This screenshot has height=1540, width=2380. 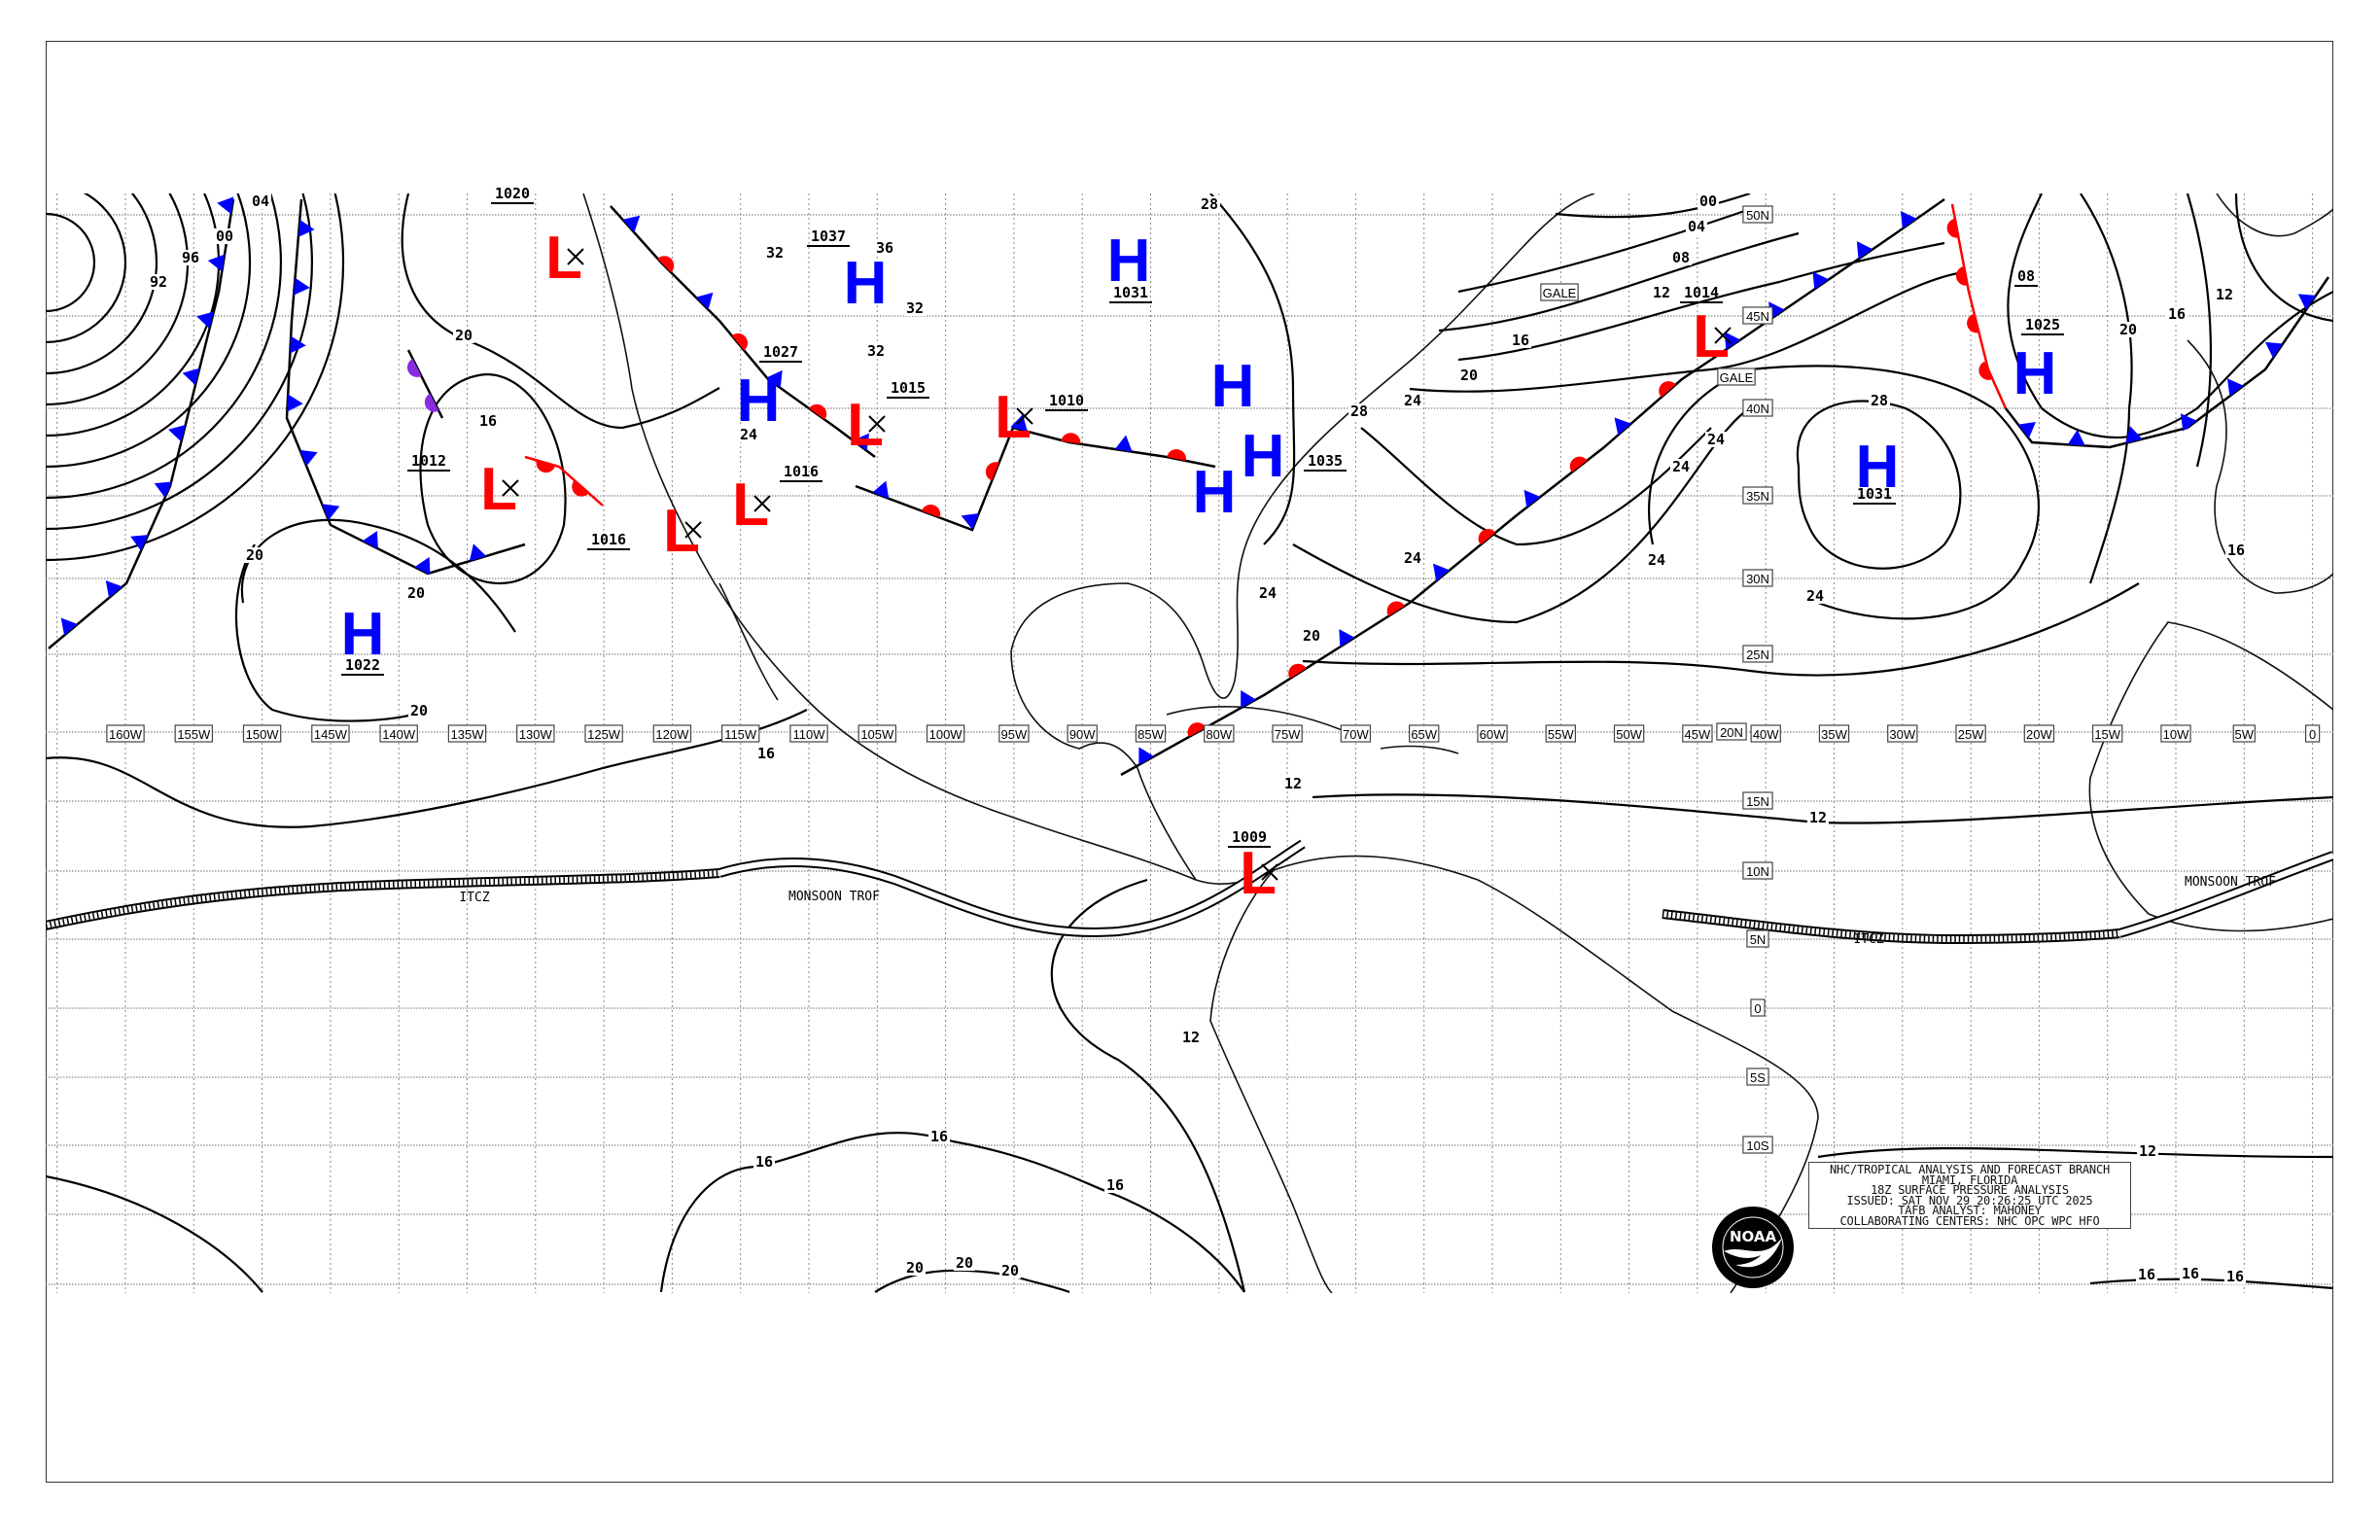 What do you see at coordinates (1766, 734) in the screenshot?
I see `longitude-label: 40W` at bounding box center [1766, 734].